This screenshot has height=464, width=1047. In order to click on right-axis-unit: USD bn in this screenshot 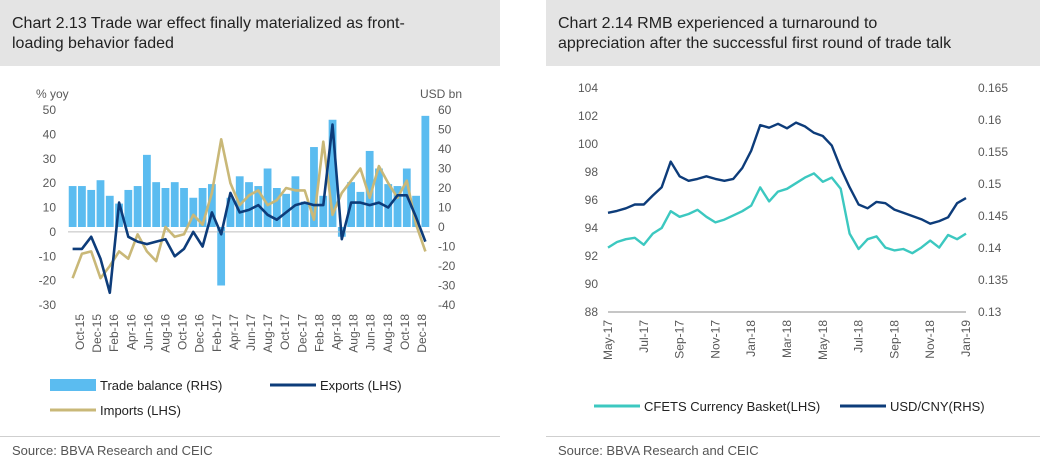, I will do `click(441, 94)`.